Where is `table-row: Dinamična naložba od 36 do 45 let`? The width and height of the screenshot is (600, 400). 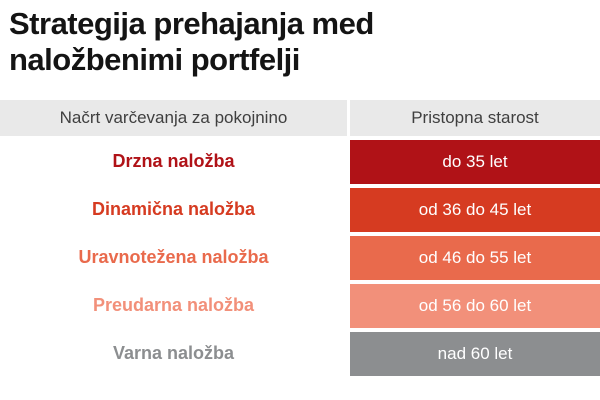 table-row: Dinamična naložba od 36 do 45 let is located at coordinates (300, 209).